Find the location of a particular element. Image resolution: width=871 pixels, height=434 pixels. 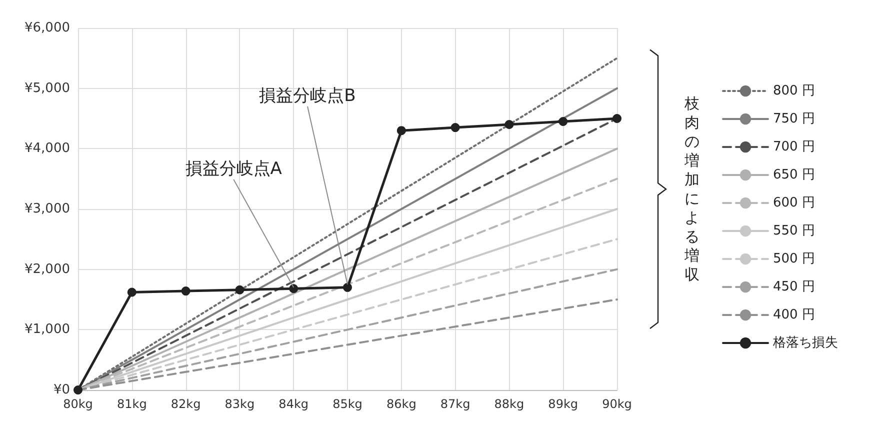

legend-label: 500 円 is located at coordinates (794, 259).